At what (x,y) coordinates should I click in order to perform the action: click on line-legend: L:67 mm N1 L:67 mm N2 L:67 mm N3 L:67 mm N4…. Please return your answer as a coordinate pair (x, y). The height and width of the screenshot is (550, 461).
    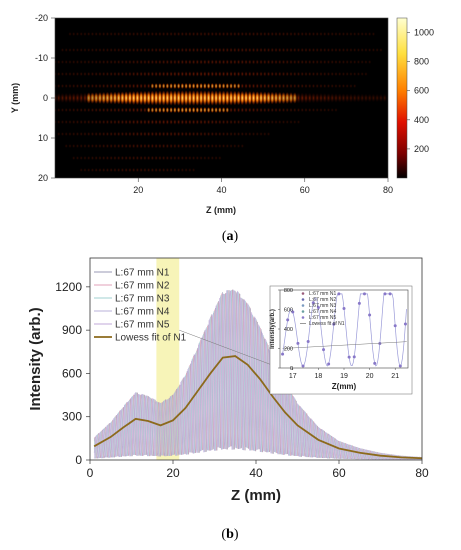
    Looking at the image, I should click on (140, 306).